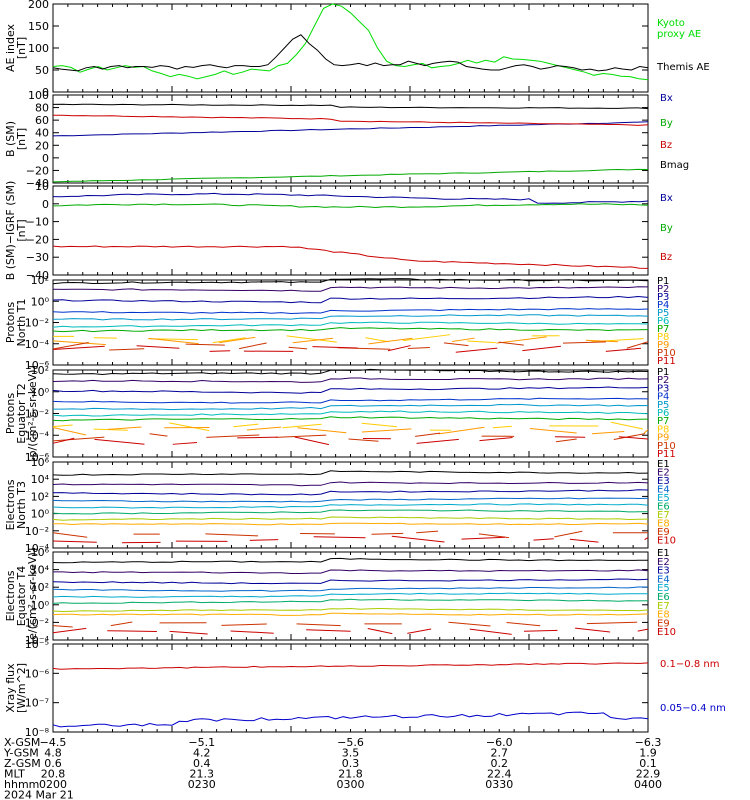  Describe the element at coordinates (202, 784) in the screenshot. I see `ephemeris-value: 0230` at that location.